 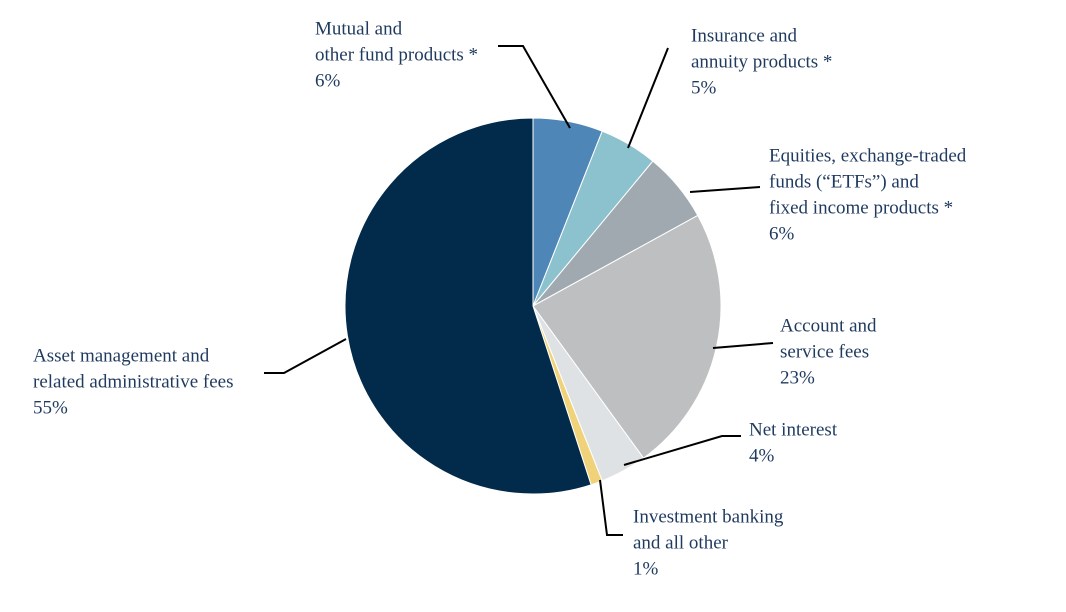 What do you see at coordinates (797, 377) in the screenshot?
I see `label-value: 23%` at bounding box center [797, 377].